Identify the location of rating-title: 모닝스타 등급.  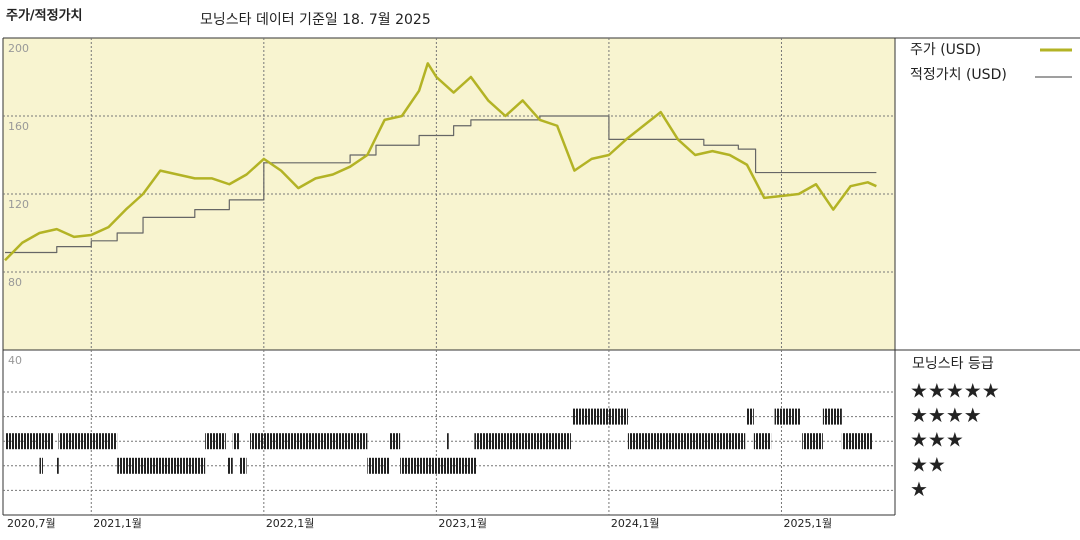
(953, 364).